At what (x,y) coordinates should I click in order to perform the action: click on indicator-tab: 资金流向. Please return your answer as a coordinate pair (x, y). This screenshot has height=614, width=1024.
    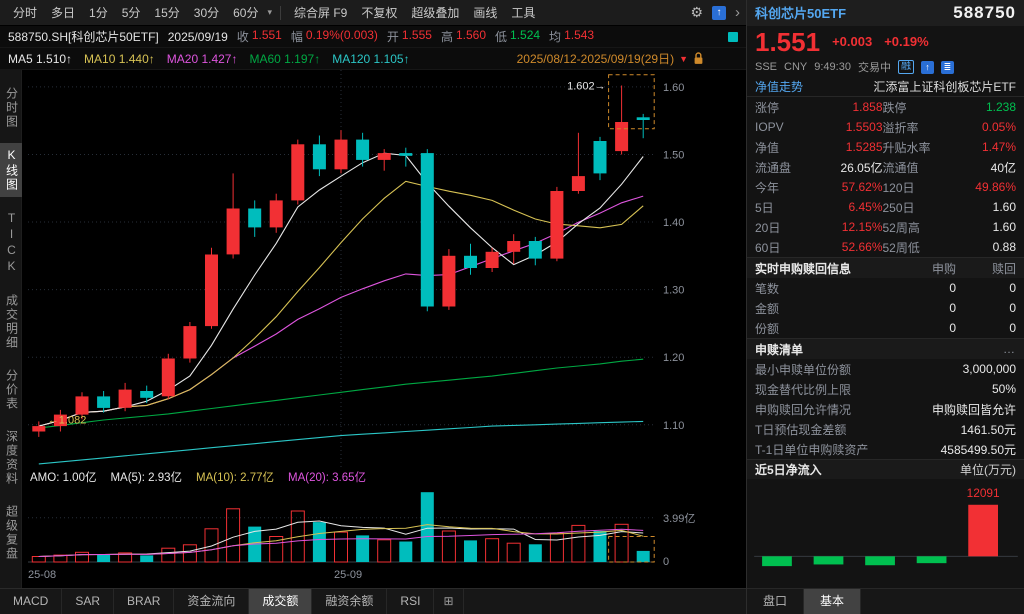
    Looking at the image, I should click on (212, 601).